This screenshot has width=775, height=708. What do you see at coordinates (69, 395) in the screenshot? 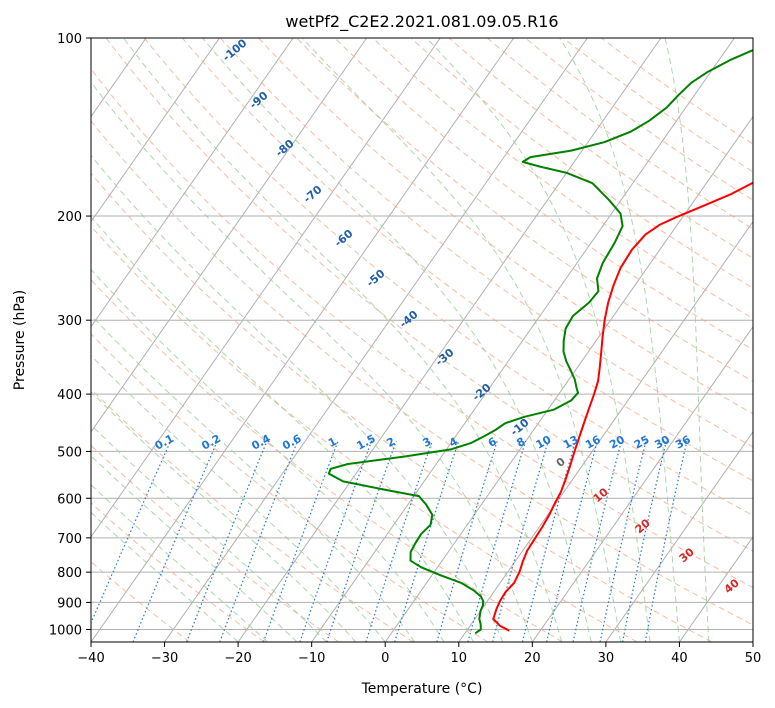
I see `y-tick-label: 400` at bounding box center [69, 395].